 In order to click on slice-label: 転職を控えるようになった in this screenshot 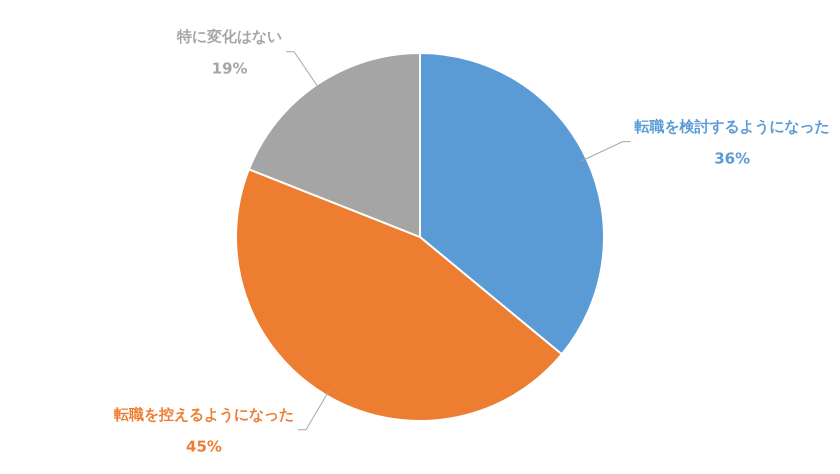, I will do `click(204, 415)`.